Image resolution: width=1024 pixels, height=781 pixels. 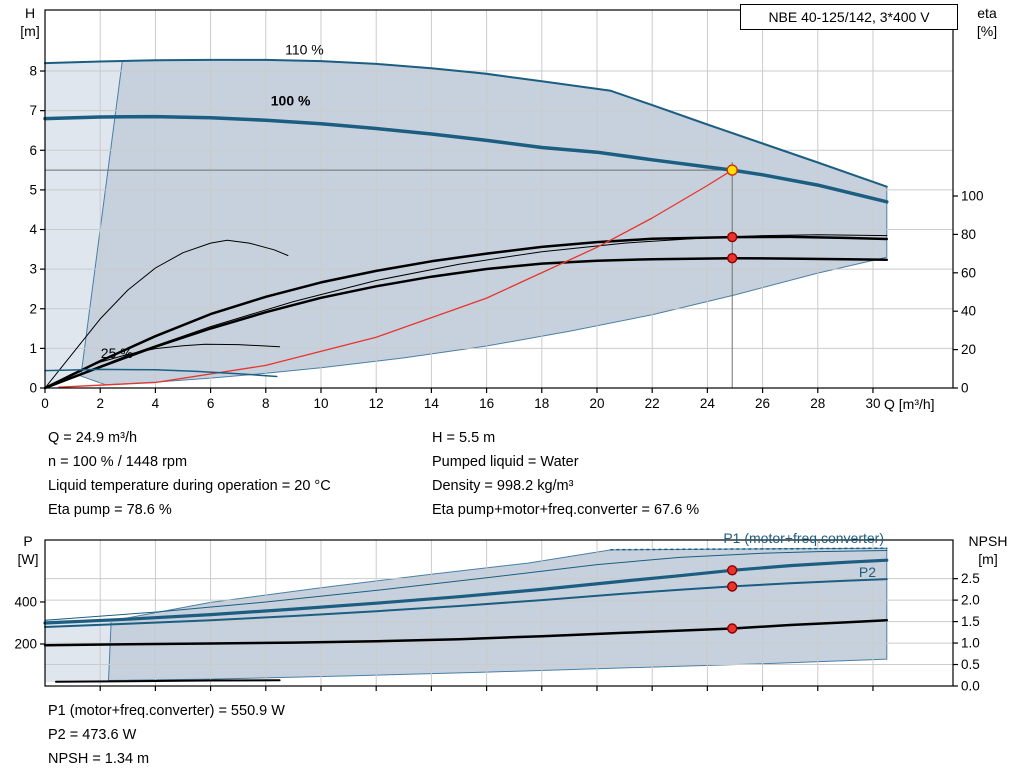 I want to click on p1-max-limit, so click(x=749, y=549).